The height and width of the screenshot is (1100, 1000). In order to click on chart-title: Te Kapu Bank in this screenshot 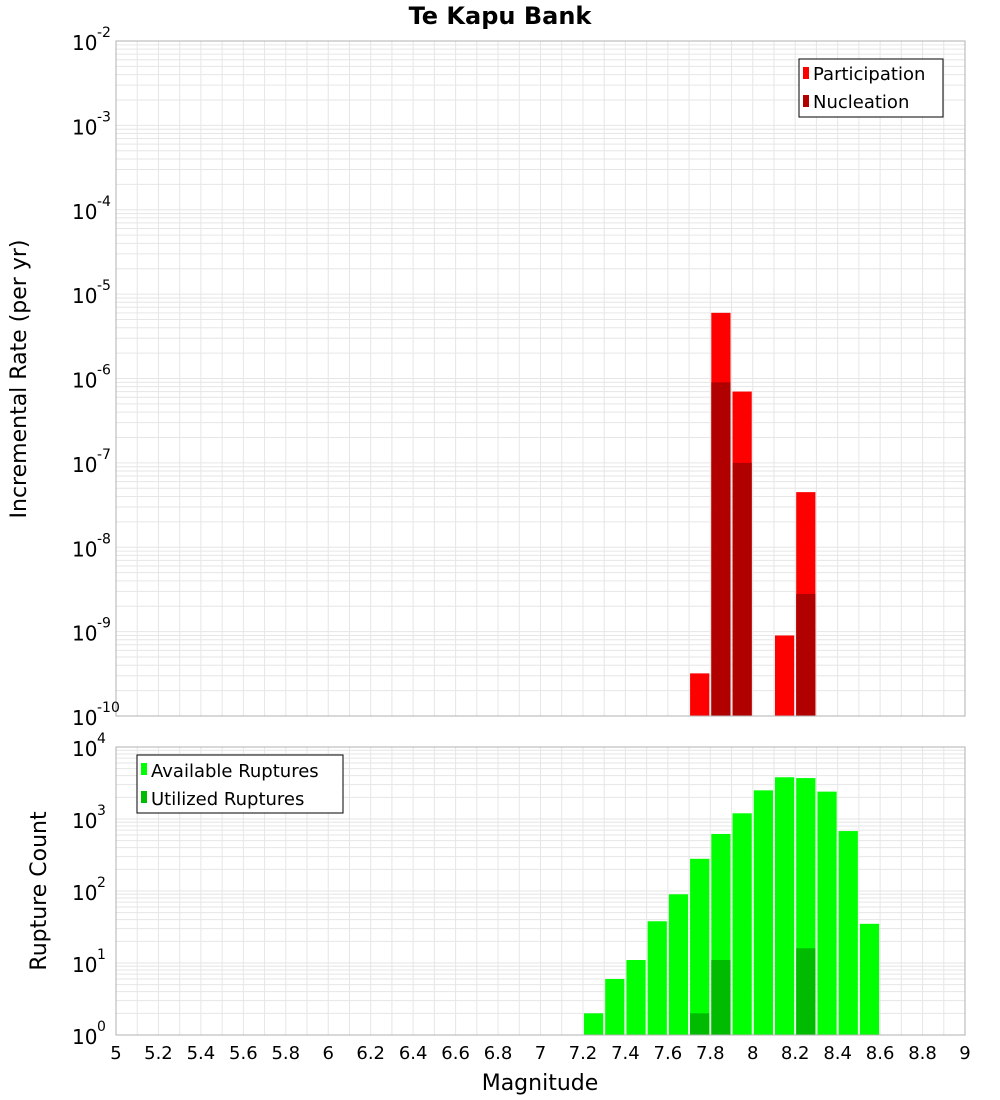, I will do `click(501, 16)`.